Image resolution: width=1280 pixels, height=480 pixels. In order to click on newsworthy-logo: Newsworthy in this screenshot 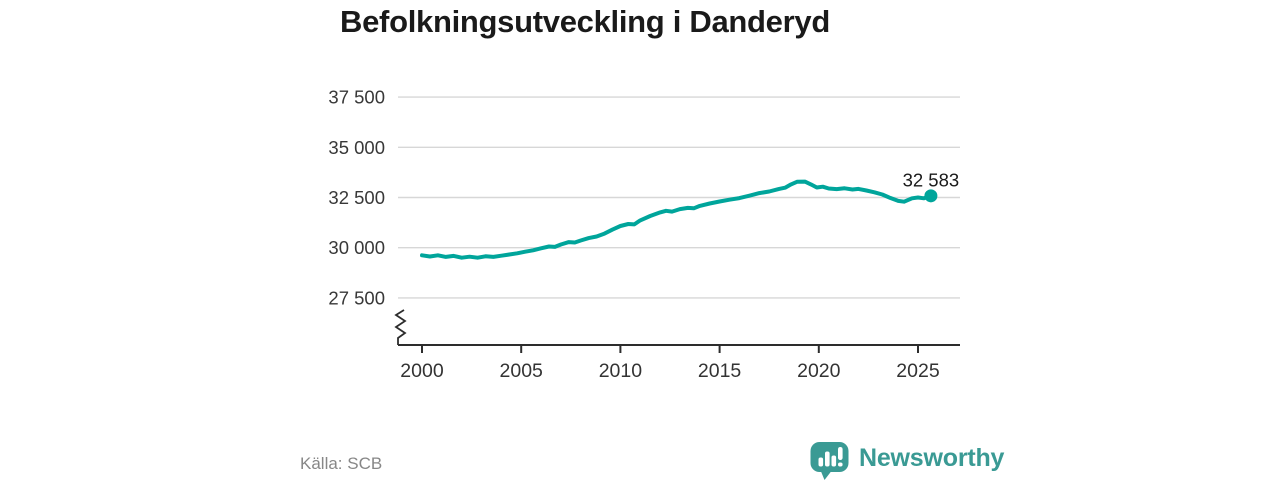, I will do `click(907, 460)`.